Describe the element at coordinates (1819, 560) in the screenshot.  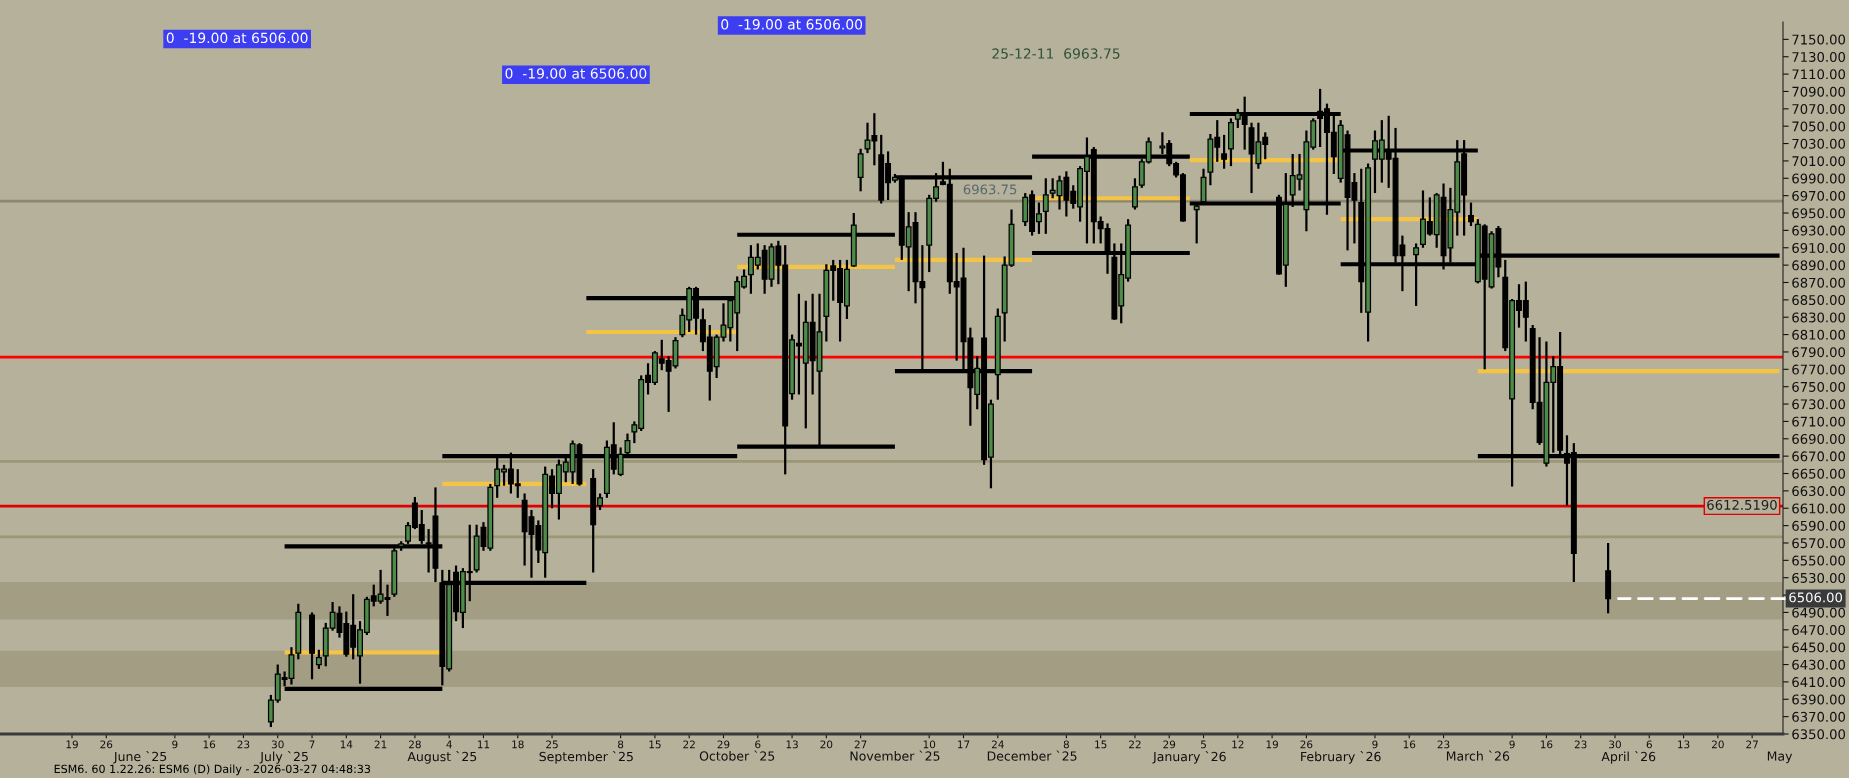
I see `y-tick-label: 6550.00` at that location.